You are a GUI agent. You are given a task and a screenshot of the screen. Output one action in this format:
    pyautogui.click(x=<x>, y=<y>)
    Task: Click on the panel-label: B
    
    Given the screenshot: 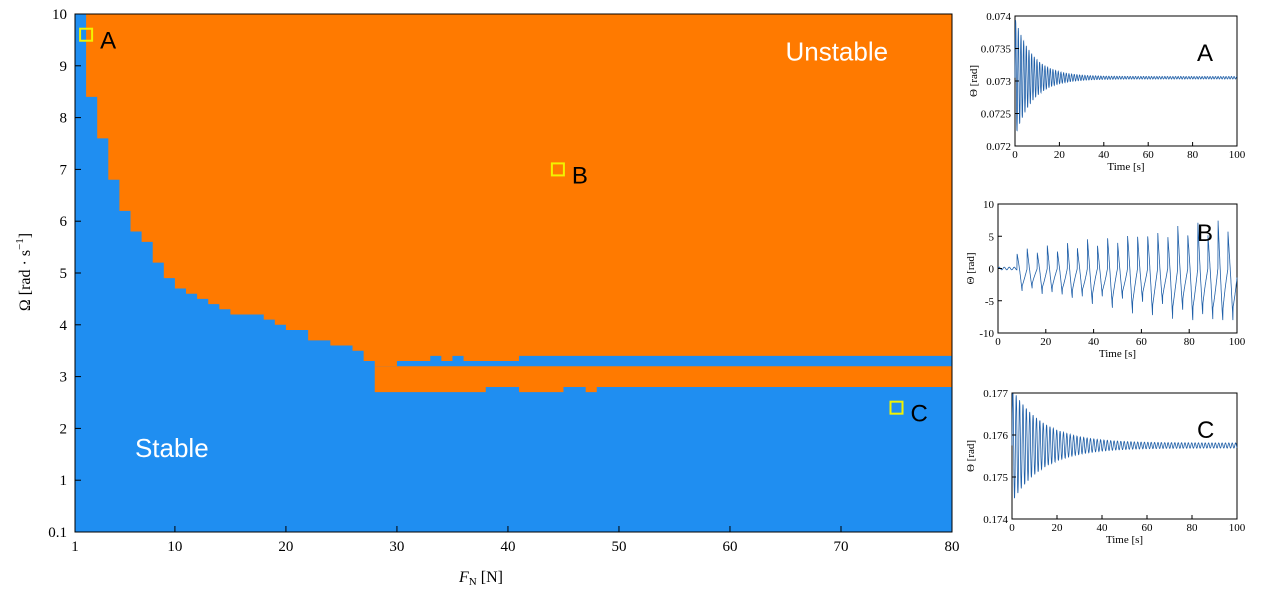 What is the action you would take?
    pyautogui.click(x=1205, y=233)
    